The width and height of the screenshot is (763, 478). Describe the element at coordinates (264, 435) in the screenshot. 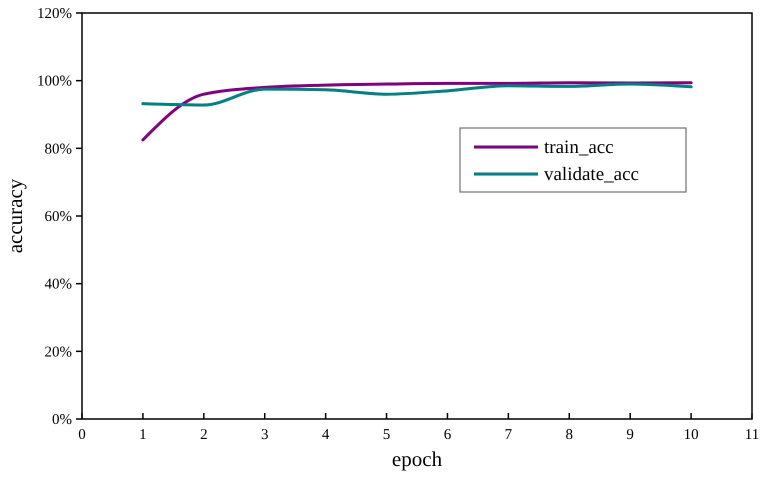

I see `x-tick-label: 3` at that location.